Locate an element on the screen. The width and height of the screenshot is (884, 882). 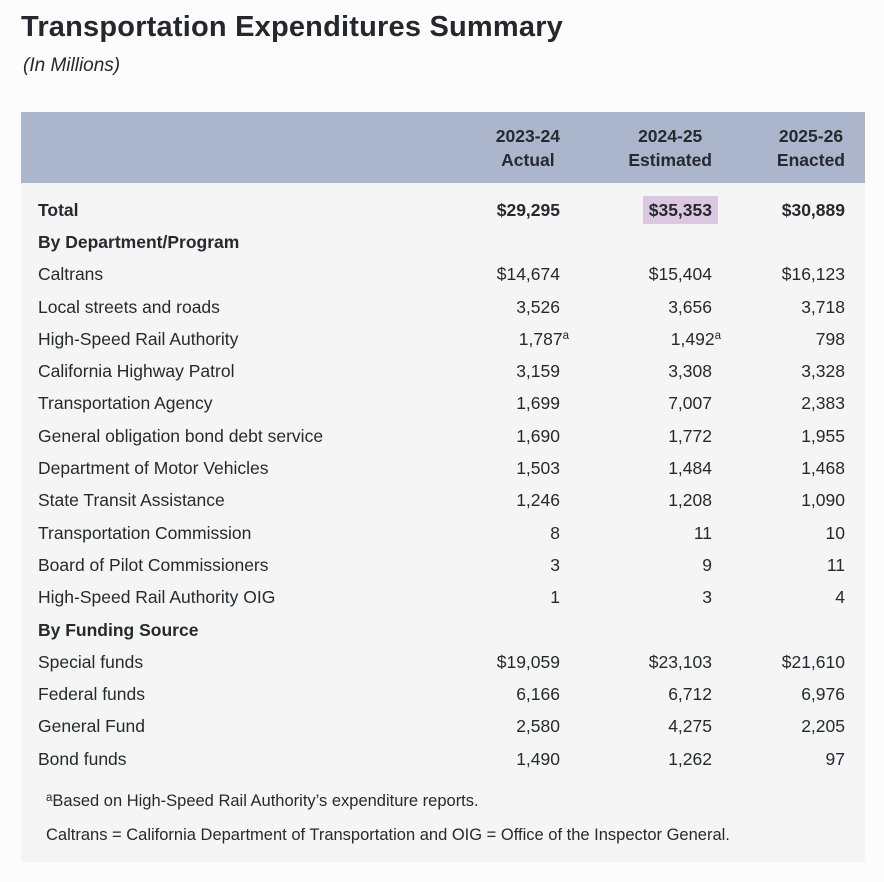
row-value: 3,308 is located at coordinates (690, 371).